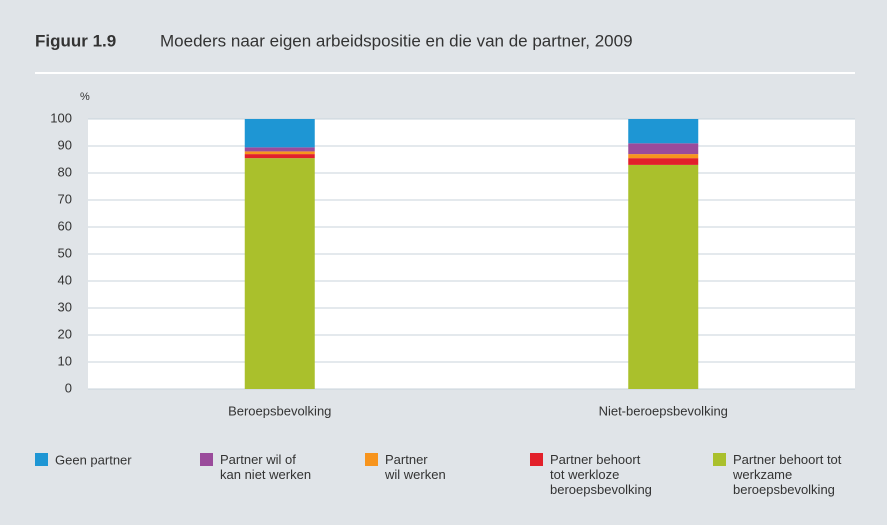 The height and width of the screenshot is (525, 887). Describe the element at coordinates (415, 467) in the screenshot. I see `legend-label: Partner wil werken` at that location.